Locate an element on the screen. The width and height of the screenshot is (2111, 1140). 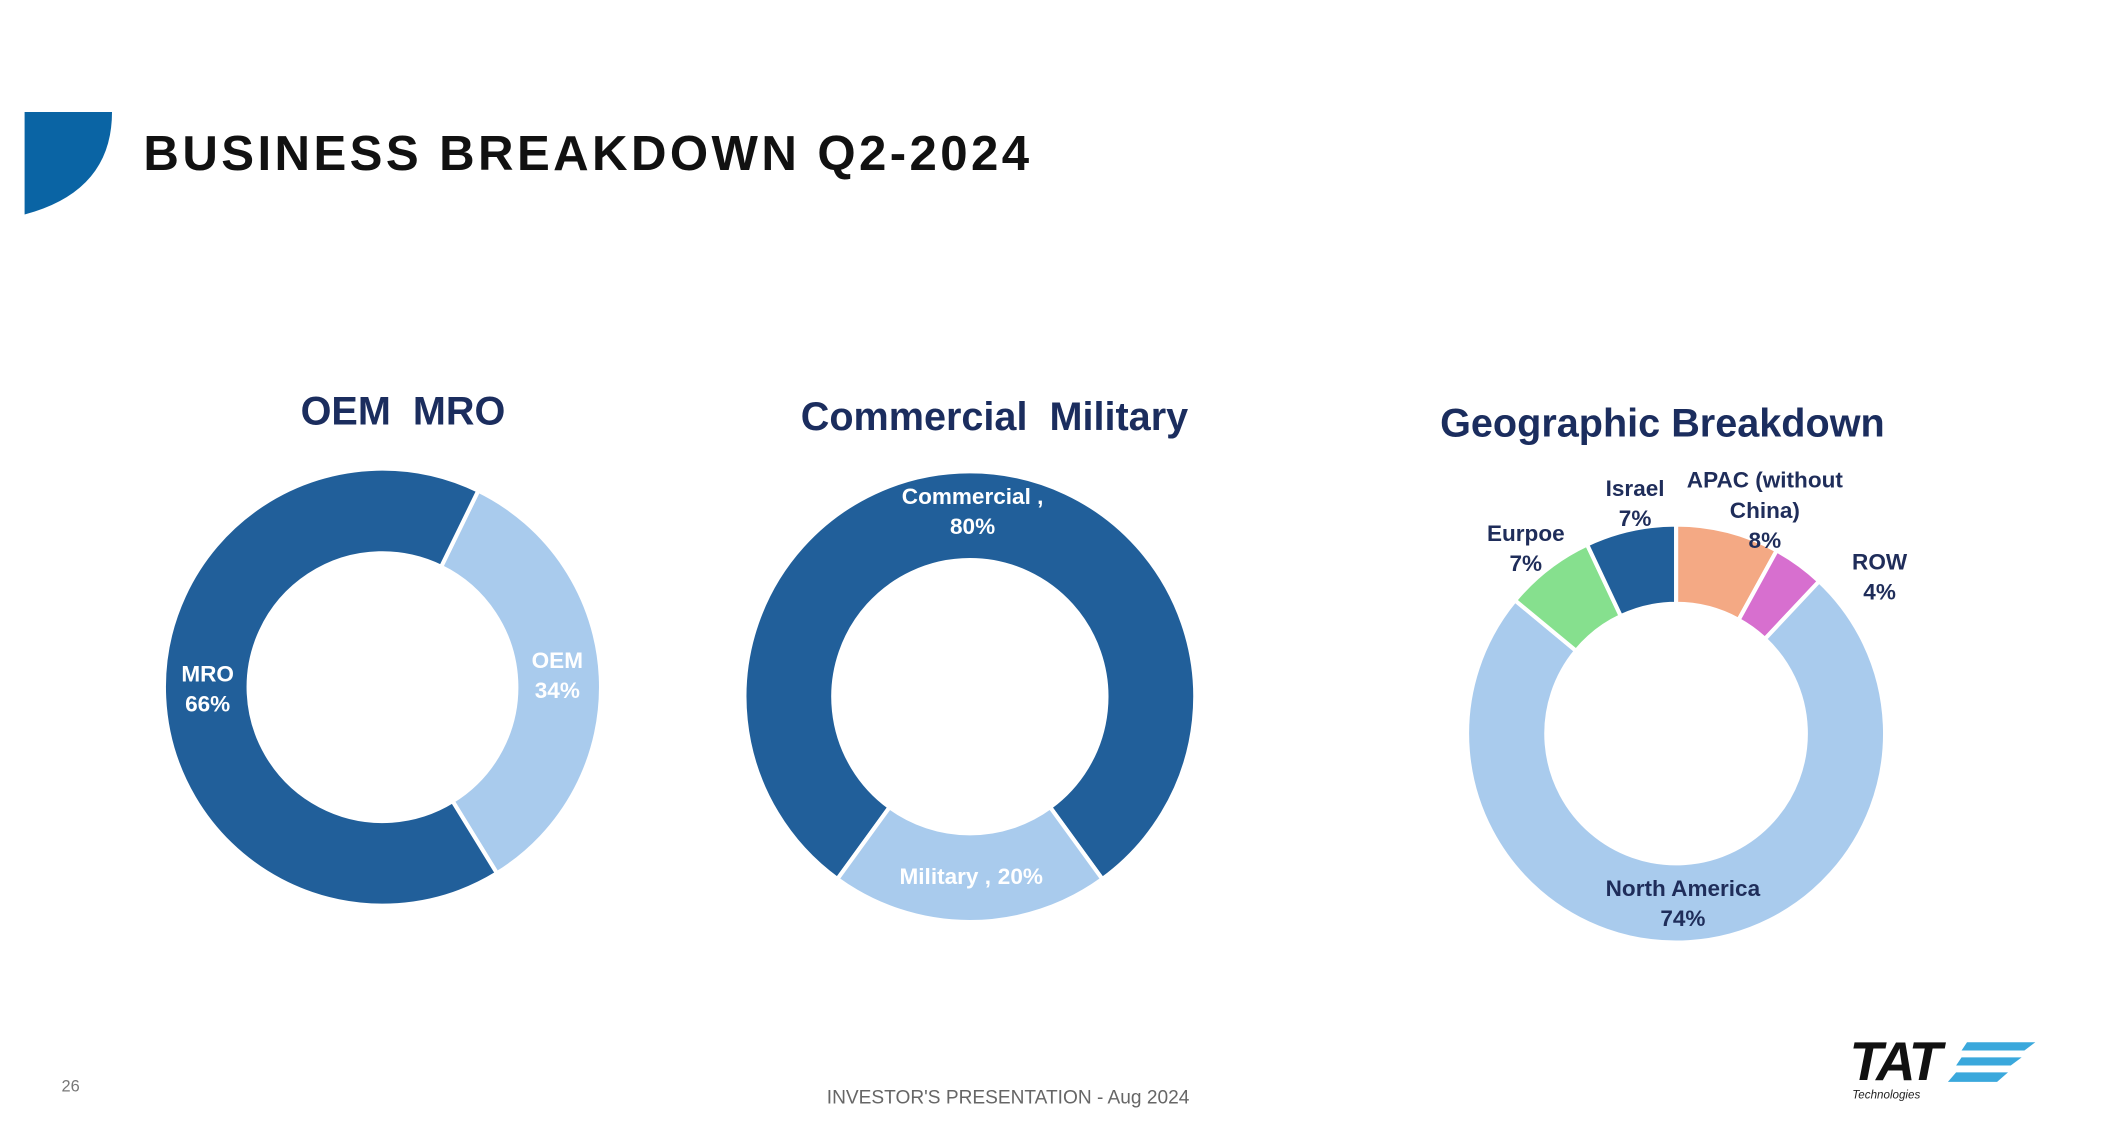
data-label-text: North America 74% is located at coordinates (1683, 904).